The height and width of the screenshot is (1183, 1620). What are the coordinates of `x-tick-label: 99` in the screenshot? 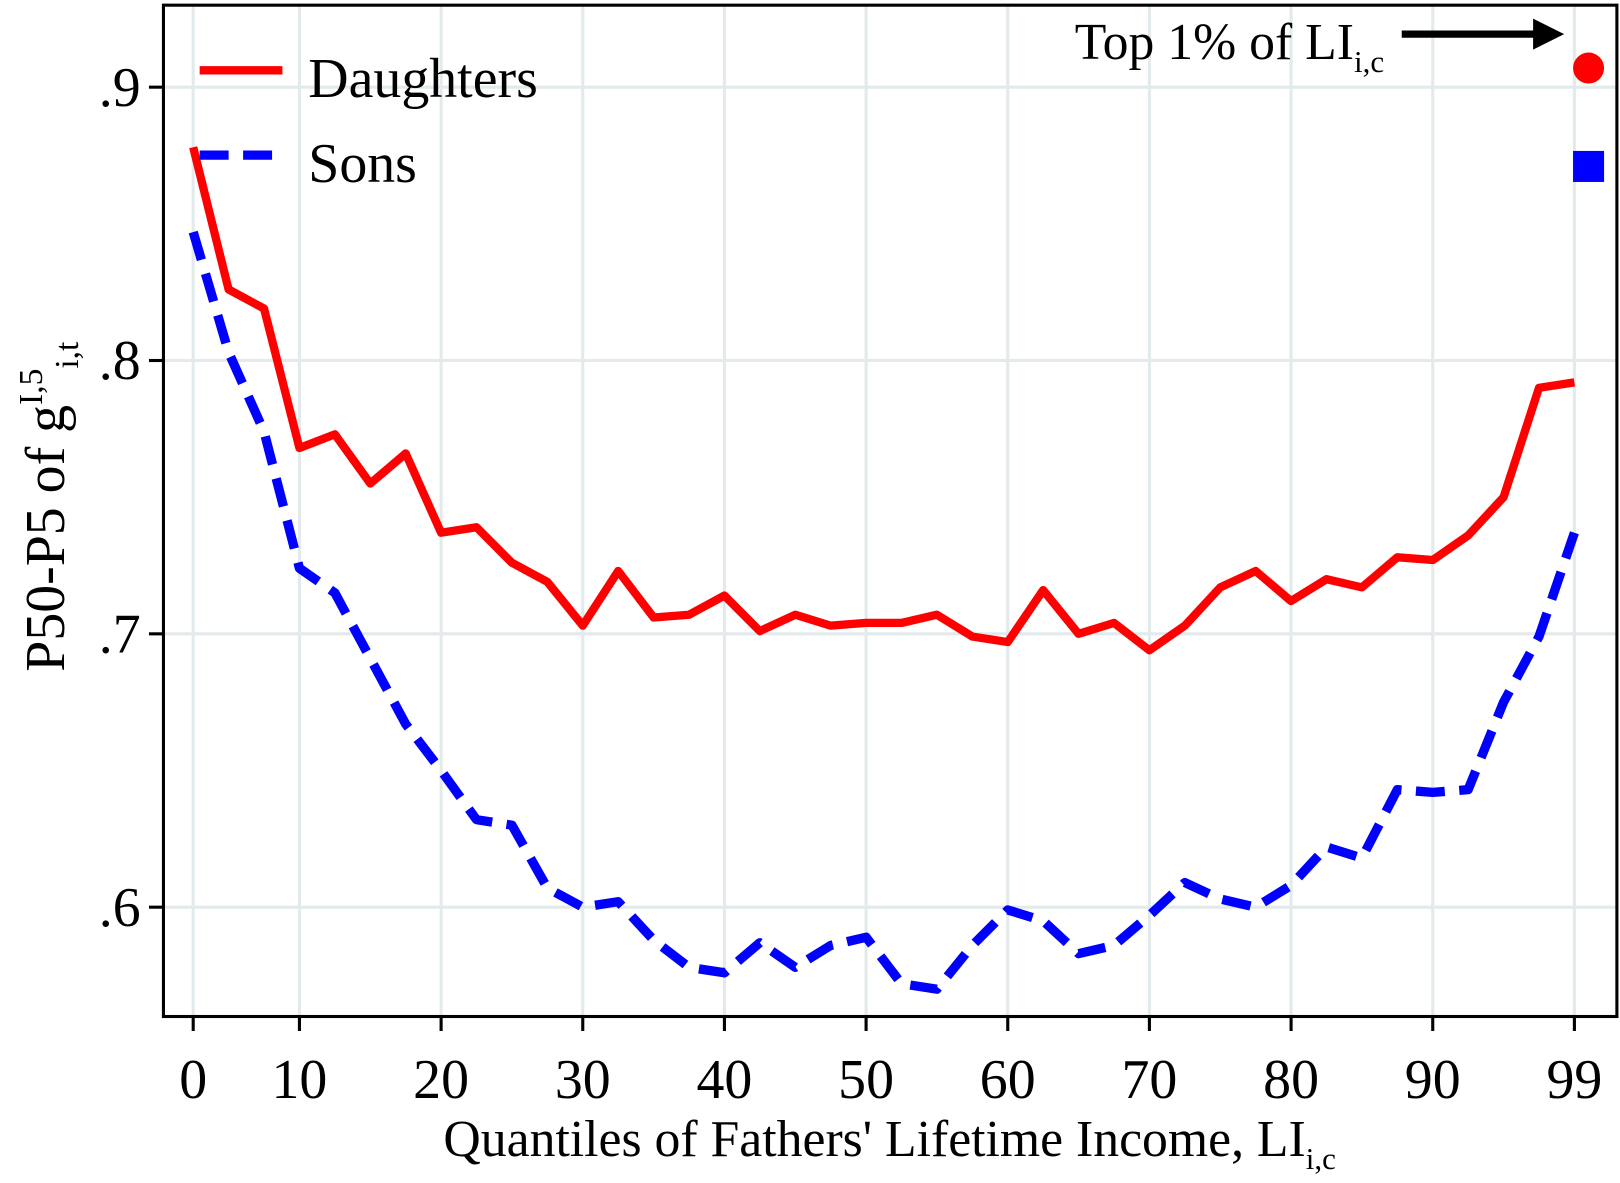 It's located at (1574, 1080).